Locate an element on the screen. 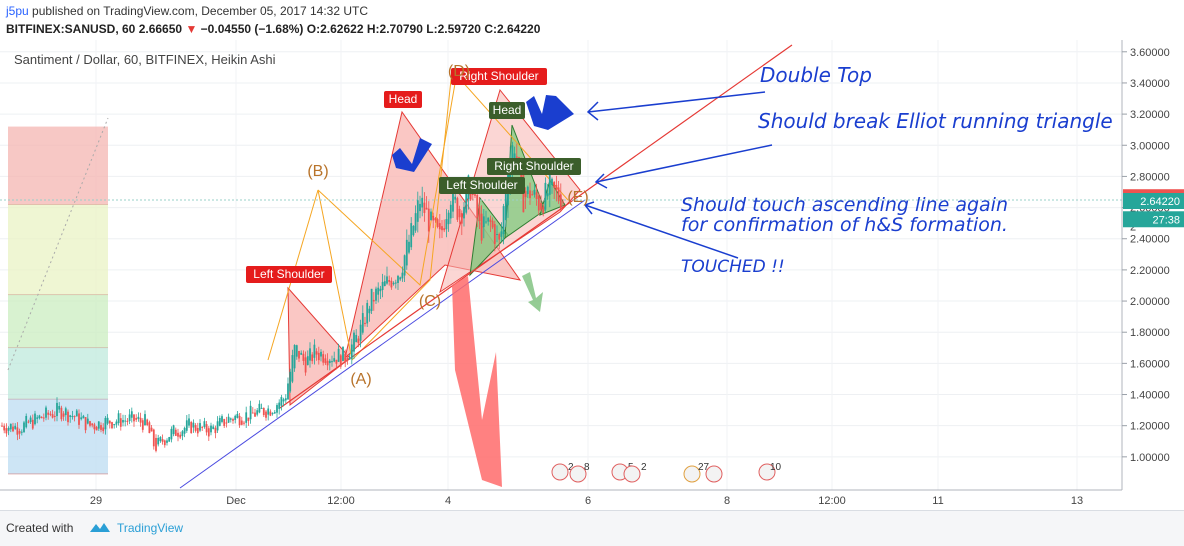 The width and height of the screenshot is (1184, 546). y-tick-label: 2.20000 is located at coordinates (1150, 271).